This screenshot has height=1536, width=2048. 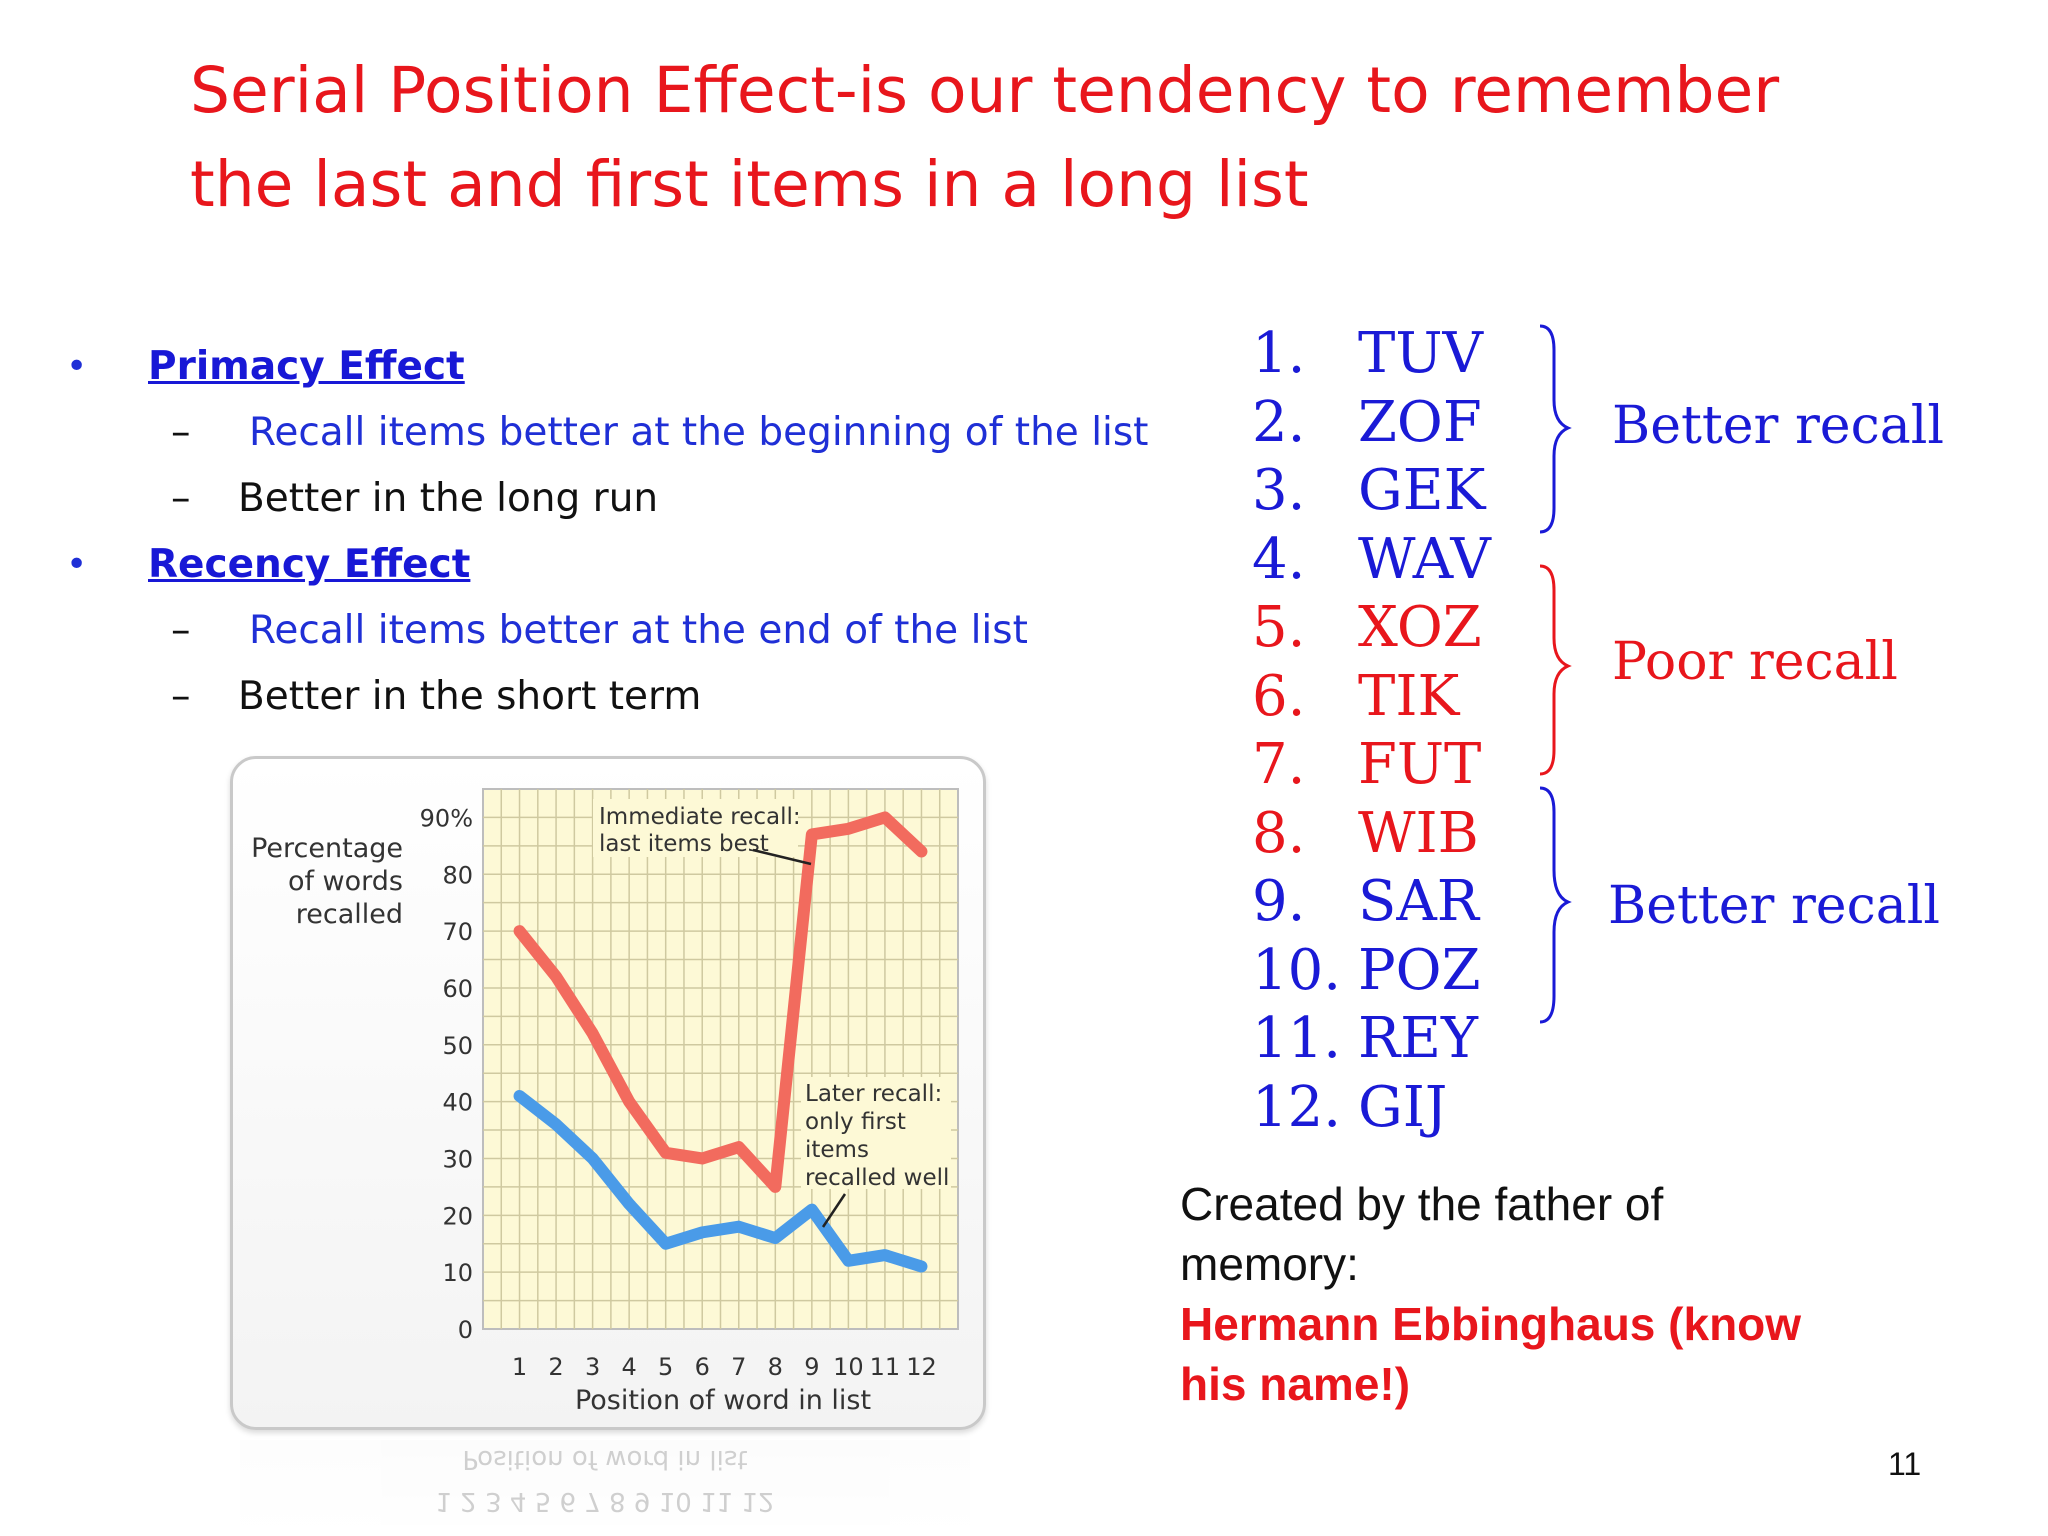 What do you see at coordinates (684, 844) in the screenshot?
I see `immediate-recall-annotation: last items best` at bounding box center [684, 844].